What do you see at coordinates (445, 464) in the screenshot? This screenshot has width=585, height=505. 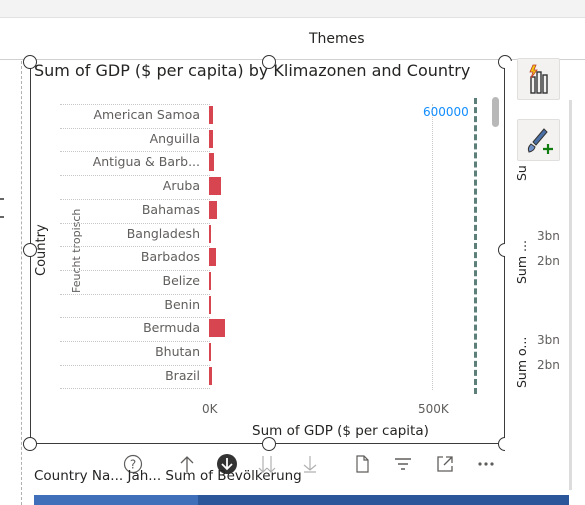 I see `focus-mode-icon` at bounding box center [445, 464].